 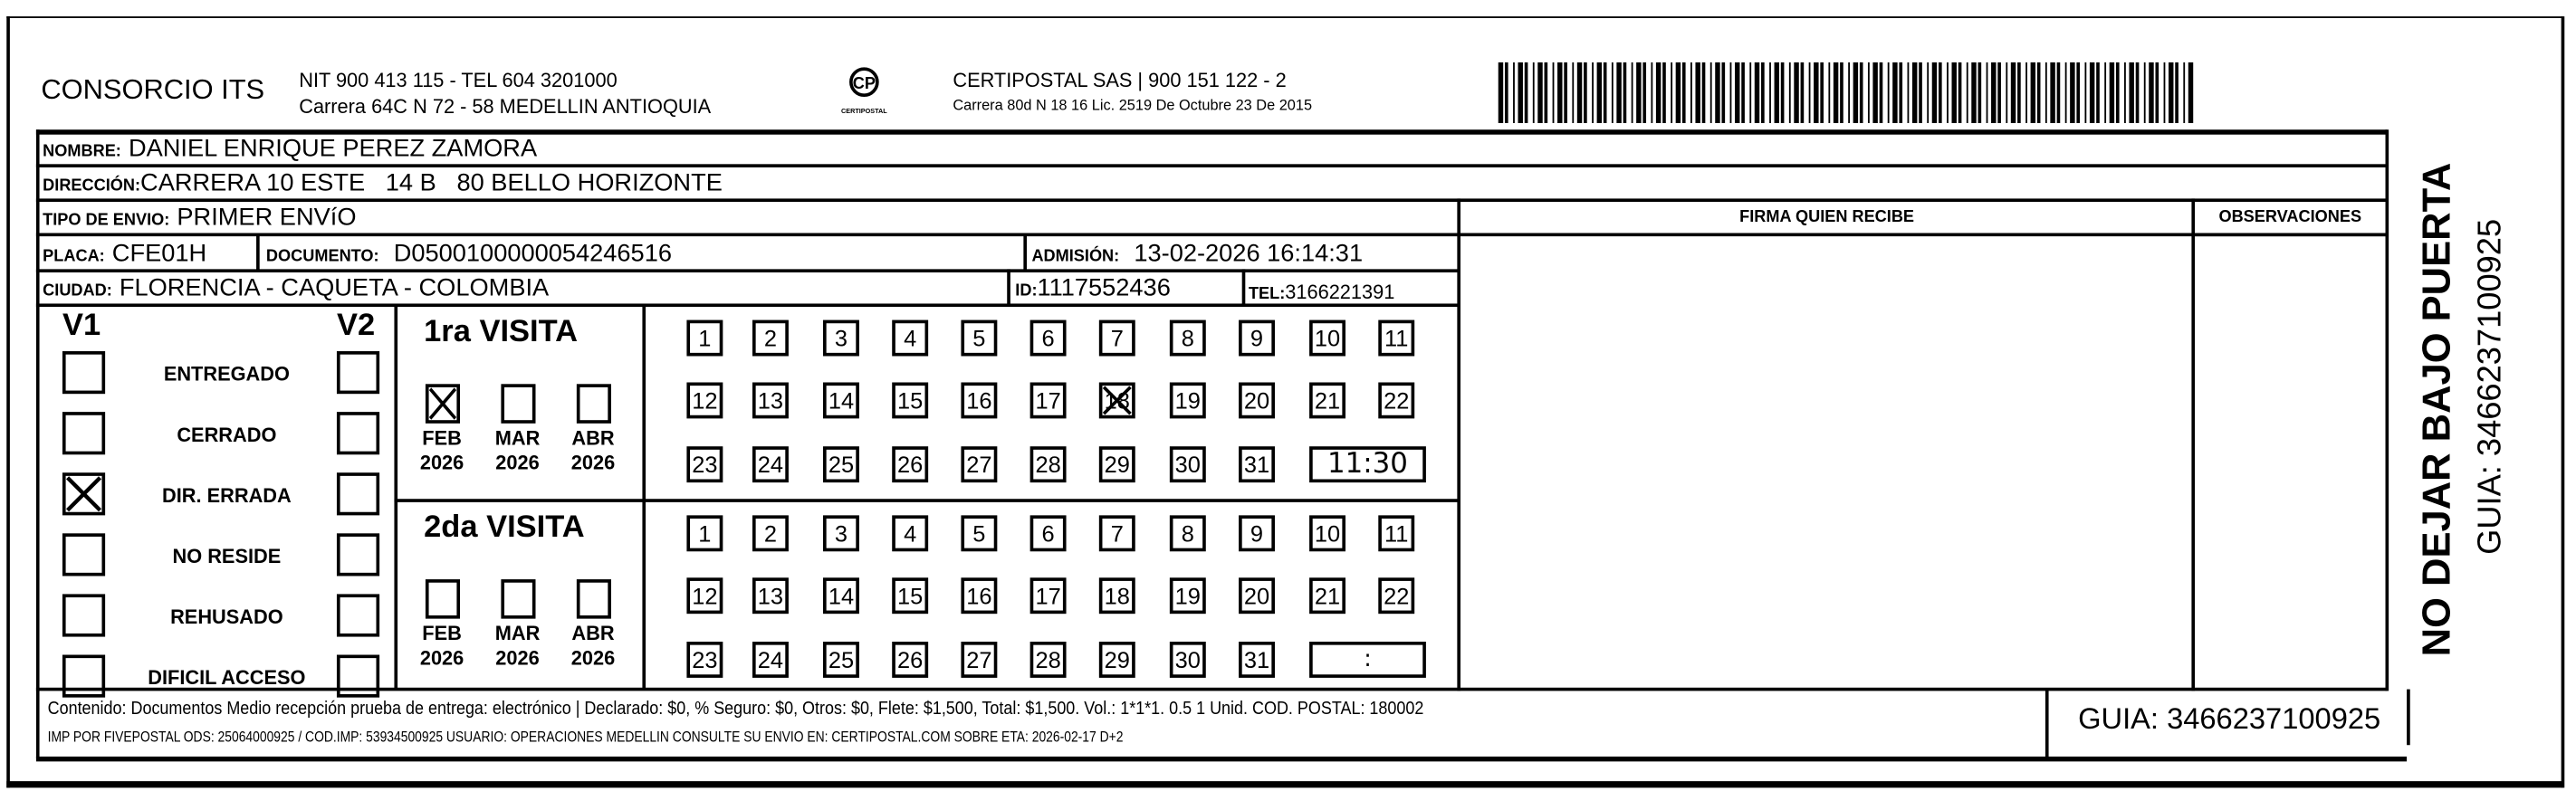 I want to click on tipo-field: TIPO DE ENVIO: PRIMER ENVíO, so click(x=199, y=218).